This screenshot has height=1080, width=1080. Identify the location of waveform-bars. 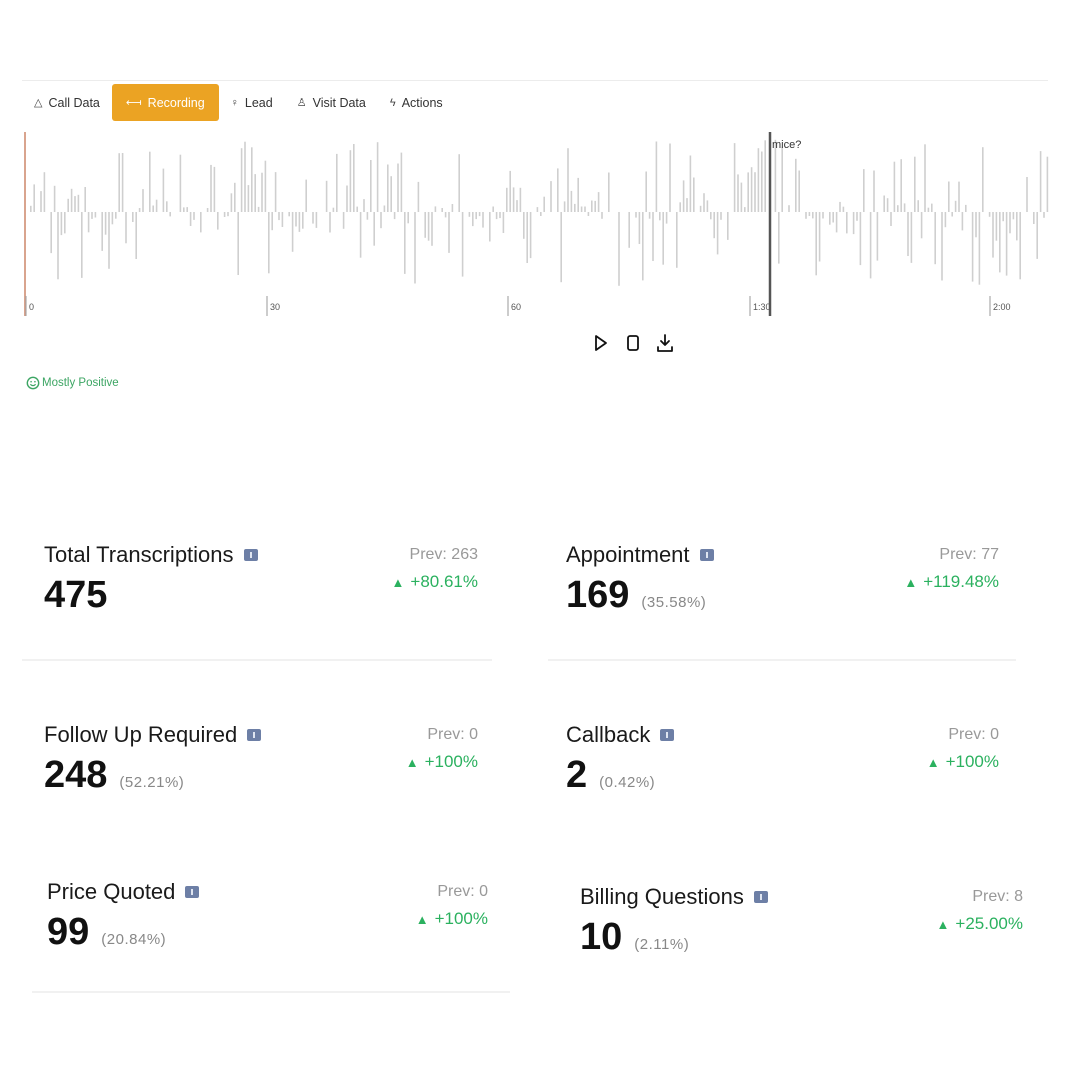
(539, 212).